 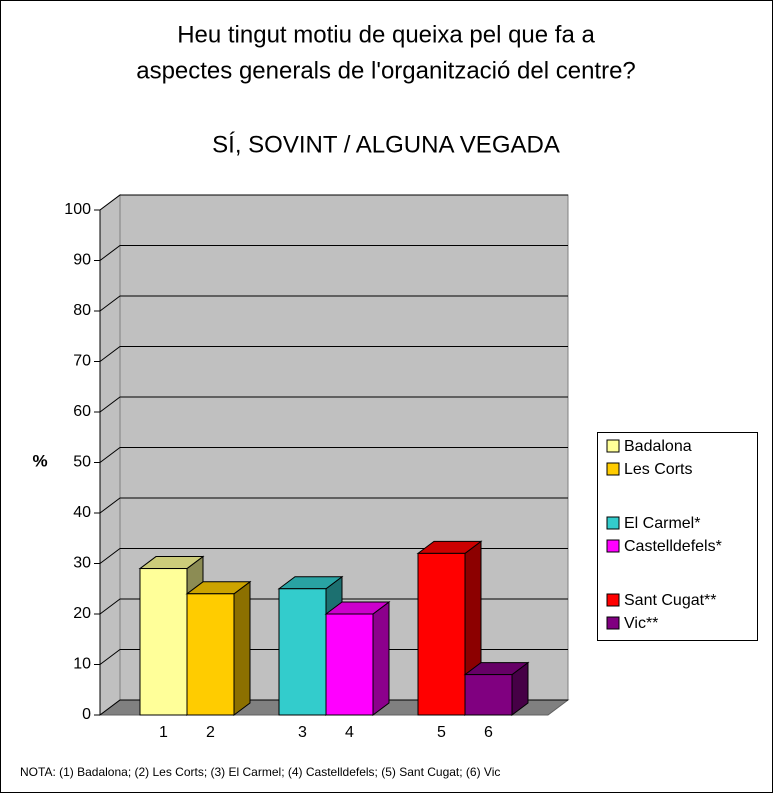 I want to click on chart-subtitle: SÍ, SOVINT / ALGUNA VEGADA, so click(x=386, y=144).